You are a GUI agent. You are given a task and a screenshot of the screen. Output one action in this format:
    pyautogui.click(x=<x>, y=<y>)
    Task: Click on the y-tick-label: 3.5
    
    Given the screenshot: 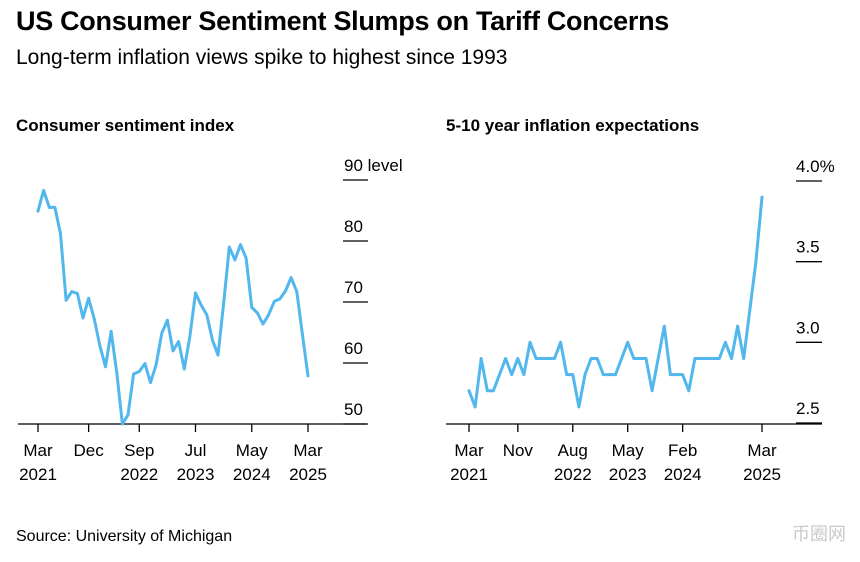 What is the action you would take?
    pyautogui.click(x=808, y=247)
    